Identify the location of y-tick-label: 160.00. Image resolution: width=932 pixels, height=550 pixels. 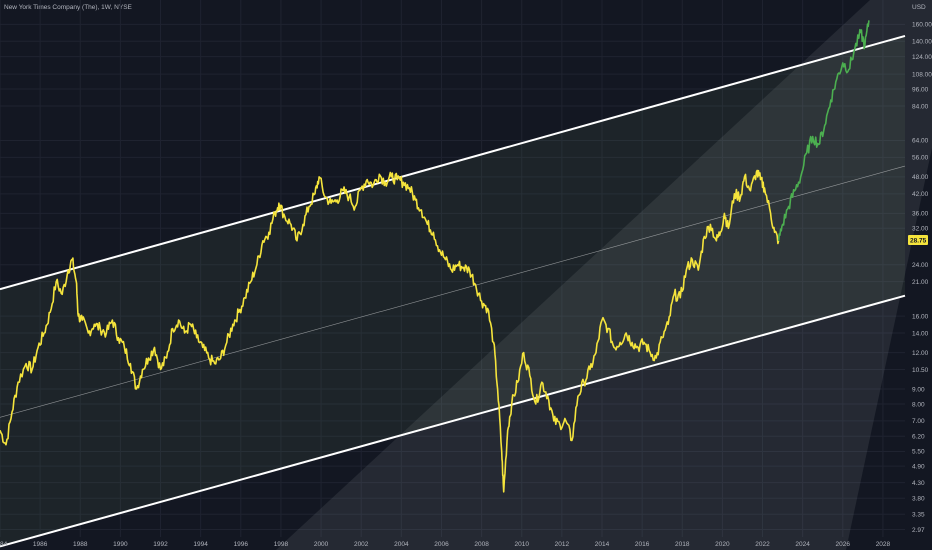
(922, 25).